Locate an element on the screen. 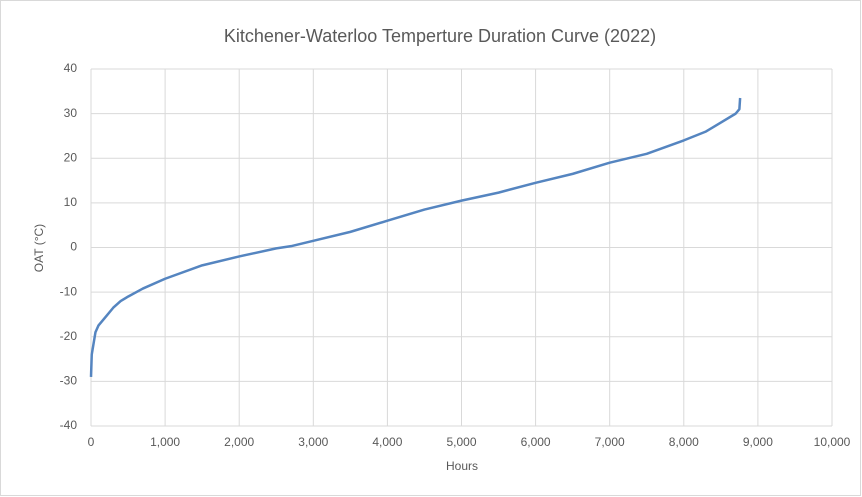 Image resolution: width=862 pixels, height=497 pixels. y-tick-label: 20 is located at coordinates (71, 157).